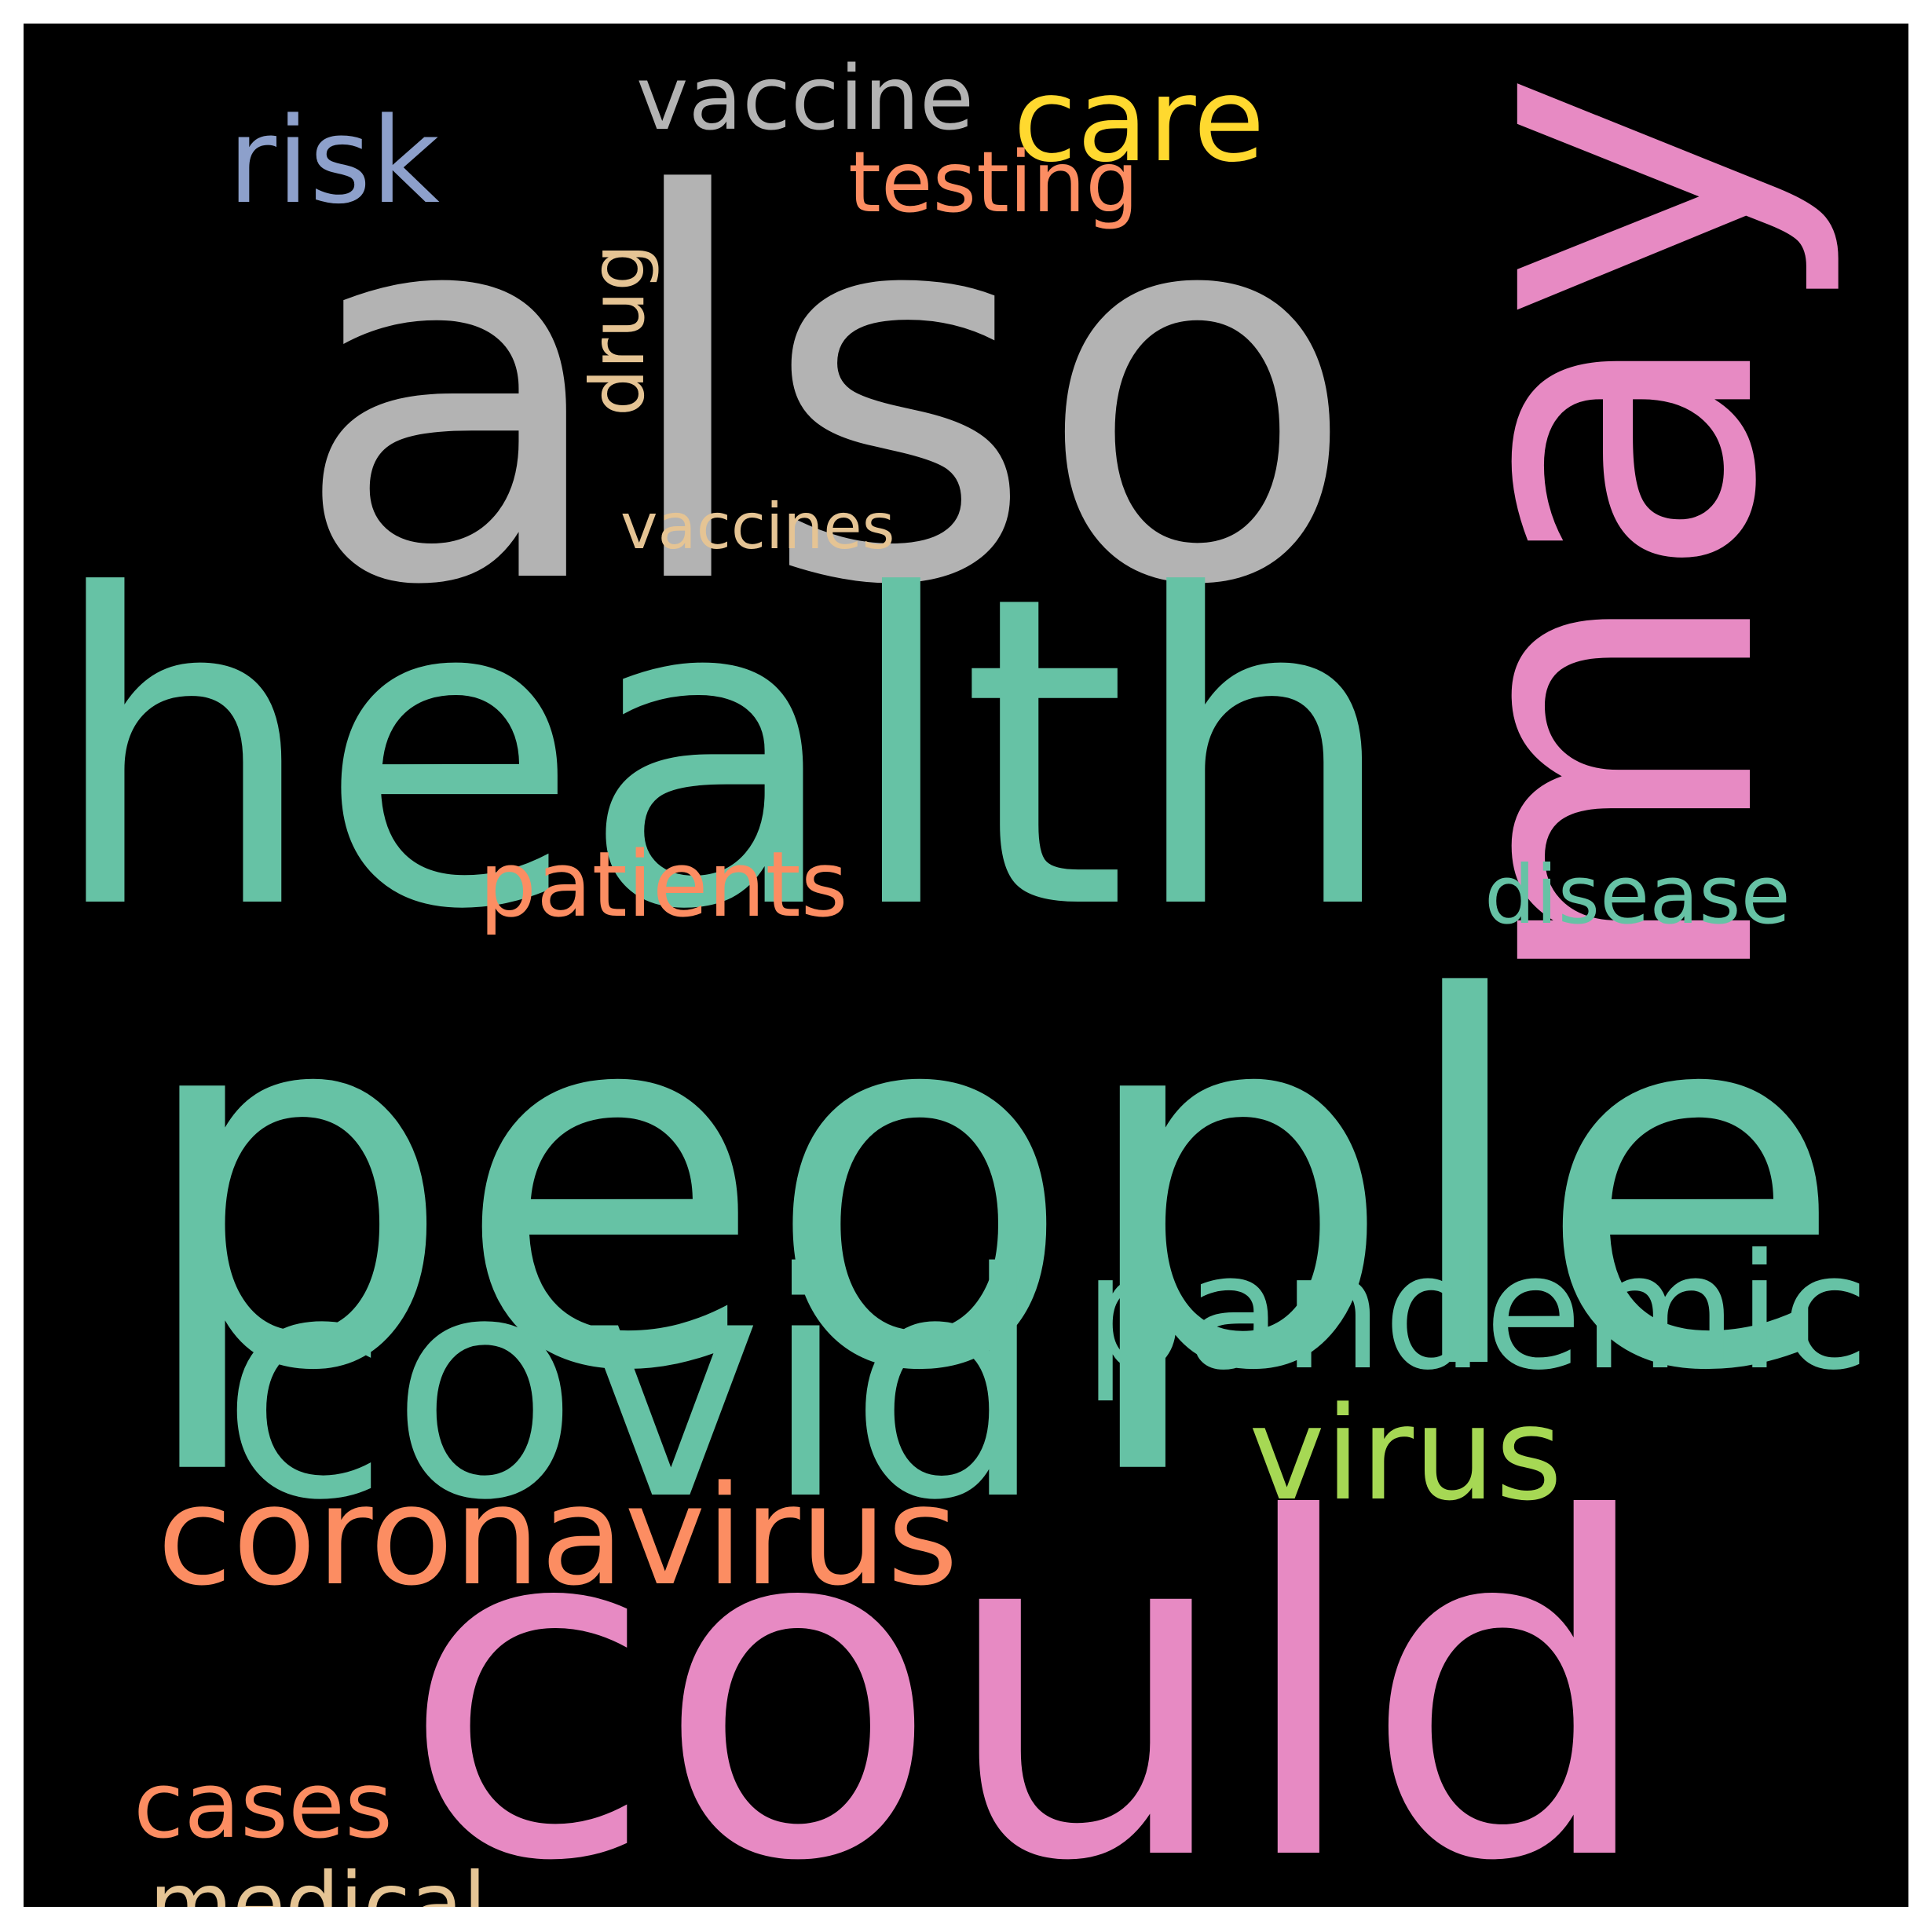 This screenshot has width=1932, height=1932. What do you see at coordinates (993, 183) in the screenshot?
I see `word-testing: testing` at bounding box center [993, 183].